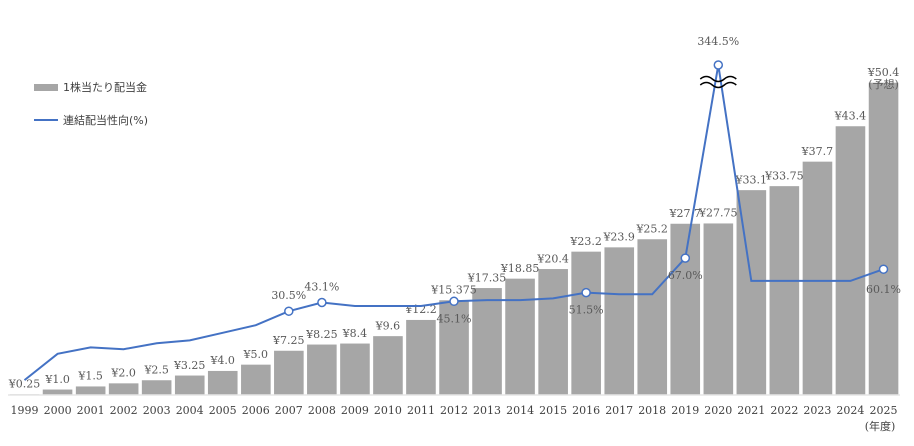 The width and height of the screenshot is (914, 446). What do you see at coordinates (619, 320) in the screenshot?
I see `bar-2017` at bounding box center [619, 320].